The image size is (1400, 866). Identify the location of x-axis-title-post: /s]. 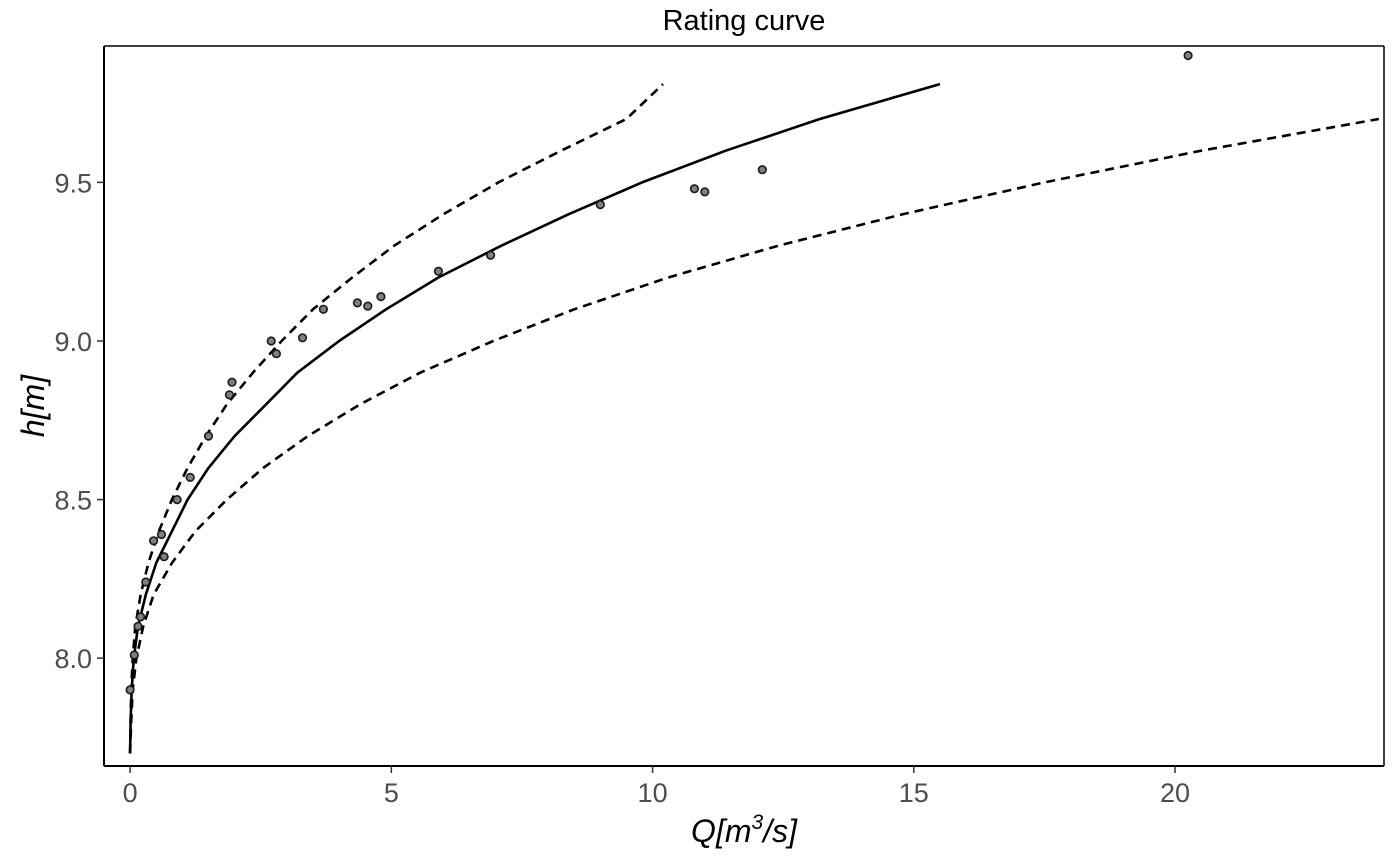
(779, 831).